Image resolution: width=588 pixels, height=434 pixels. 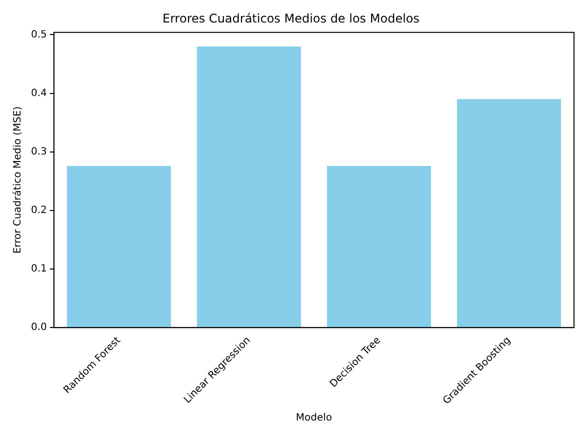 I want to click on chart-title: Errores Cuadráticos Medios de los Modelos, so click(x=291, y=18).